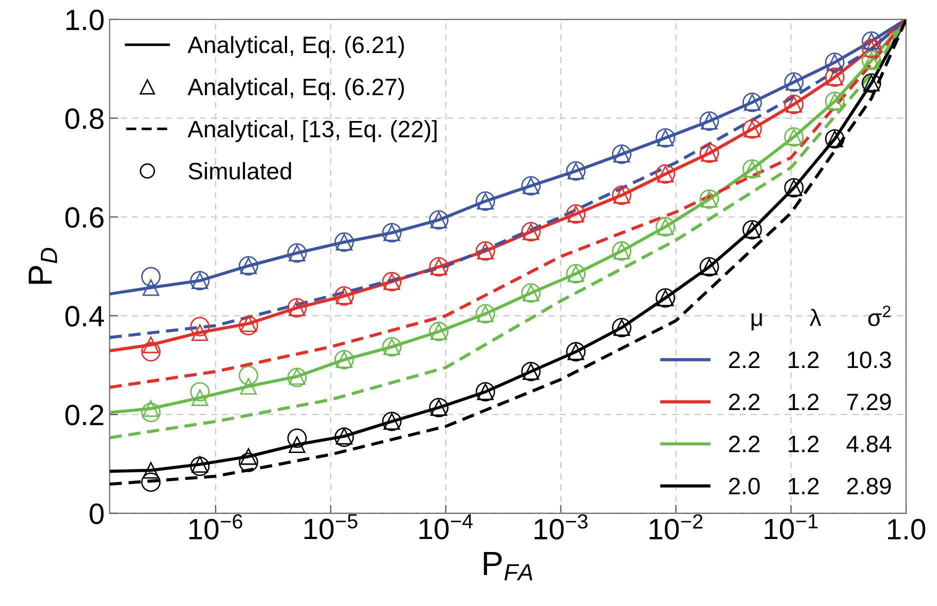  What do you see at coordinates (84, 119) in the screenshot?
I see `y-tick-label: 0.8` at bounding box center [84, 119].